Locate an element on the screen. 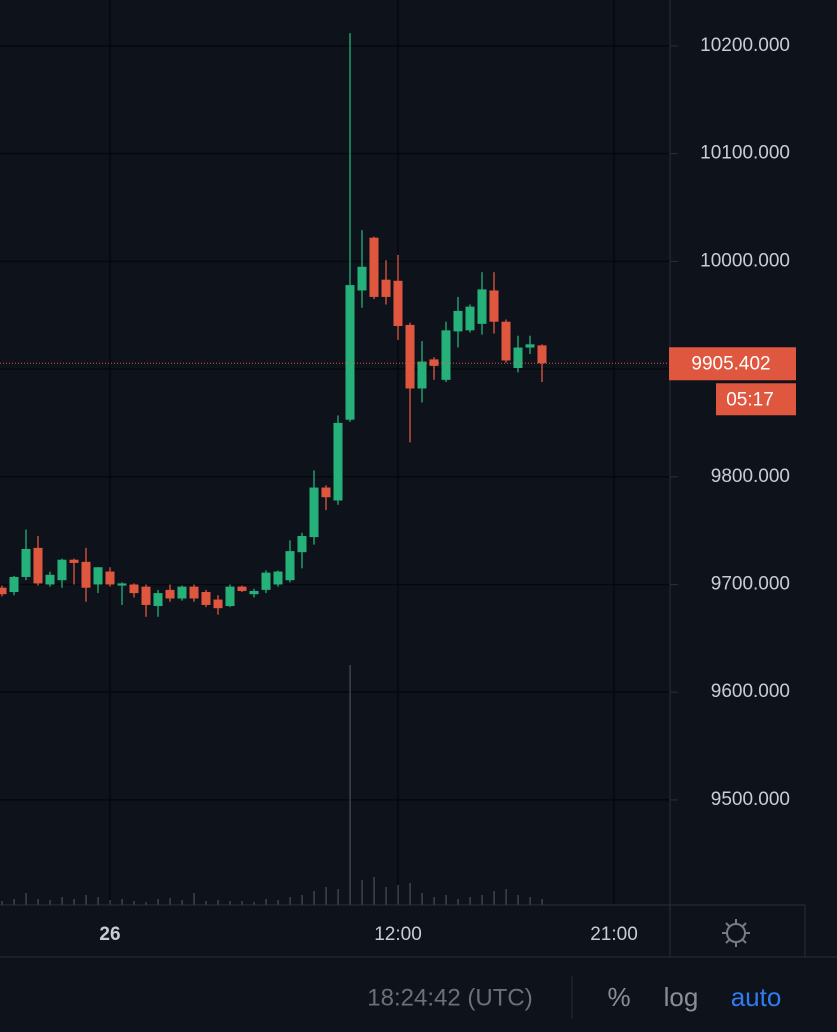 Image resolution: width=837 pixels, height=1032 pixels. auto-button: auto is located at coordinates (756, 997).